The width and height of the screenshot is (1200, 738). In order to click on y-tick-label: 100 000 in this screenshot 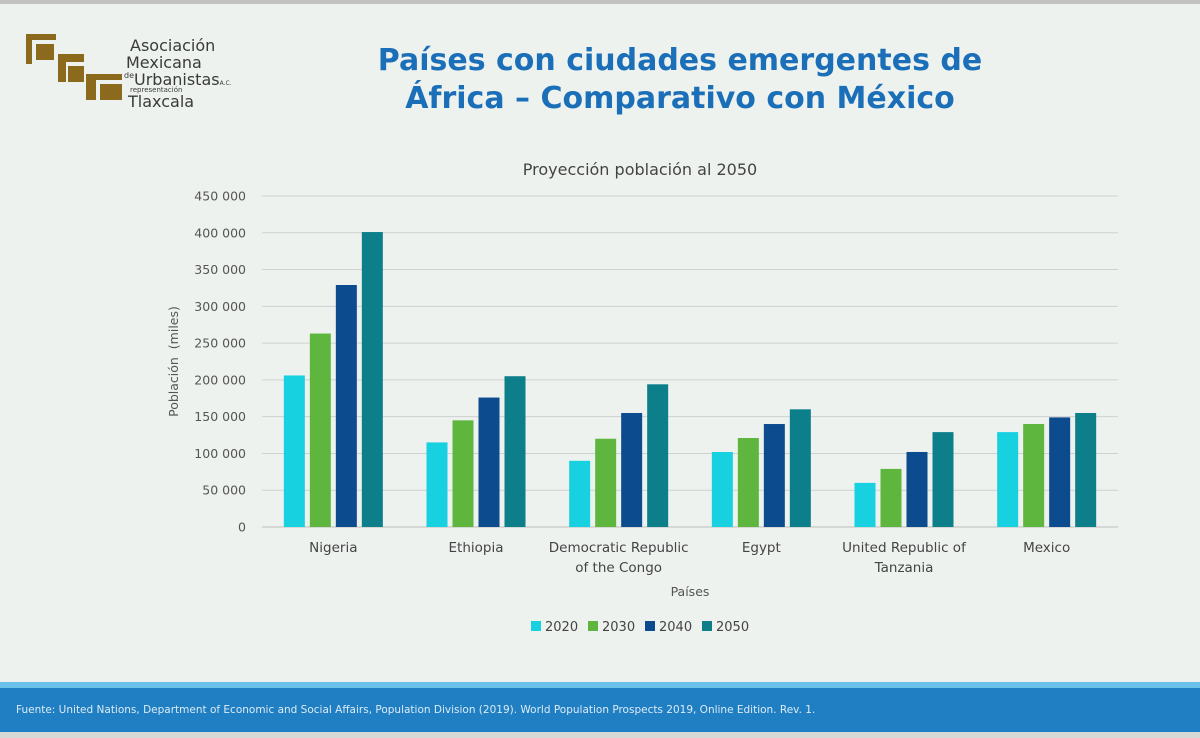, I will do `click(220, 453)`.